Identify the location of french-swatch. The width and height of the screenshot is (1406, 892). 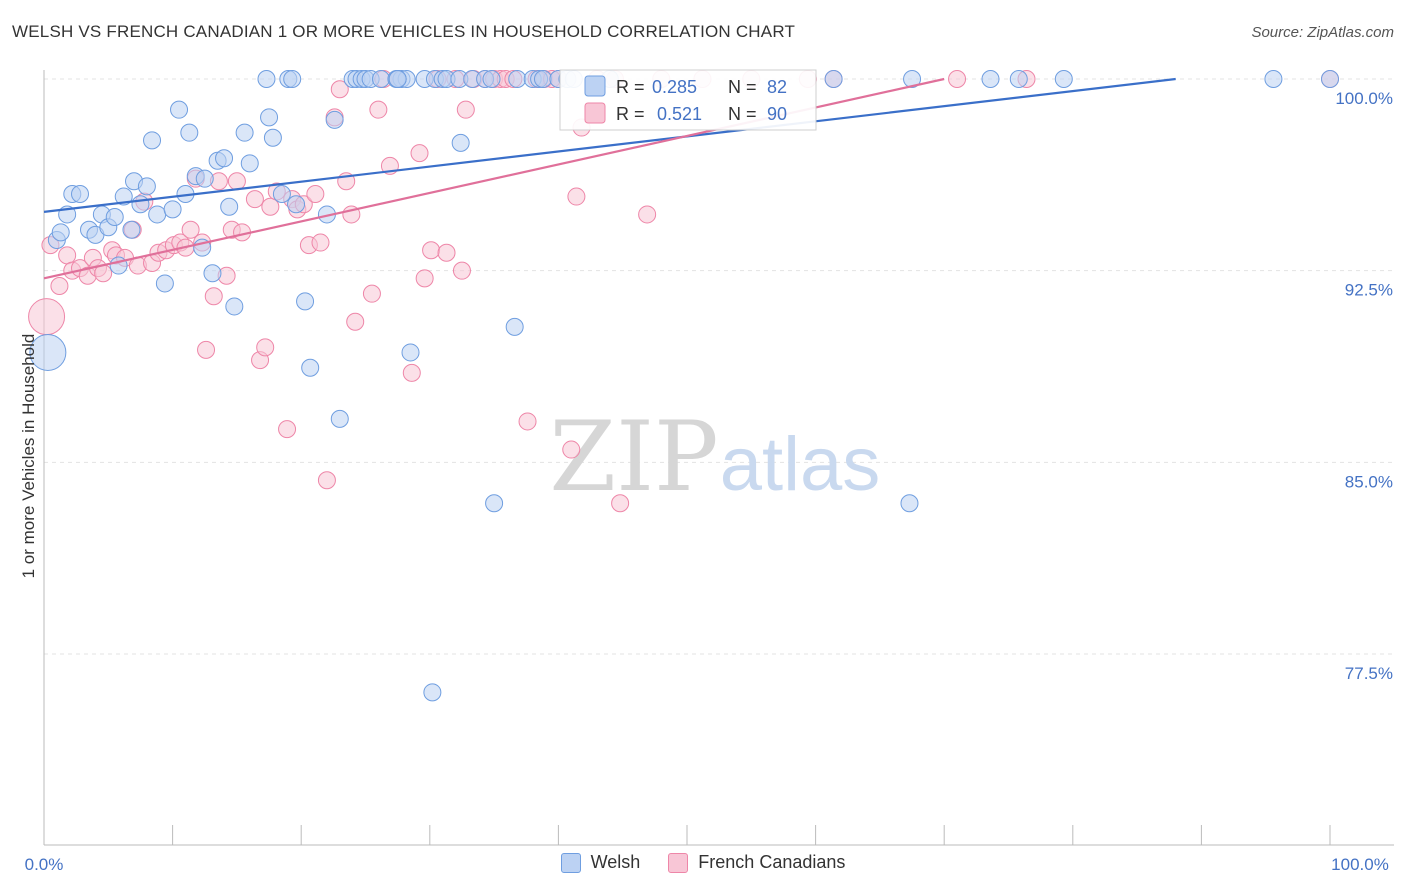
(678, 862).